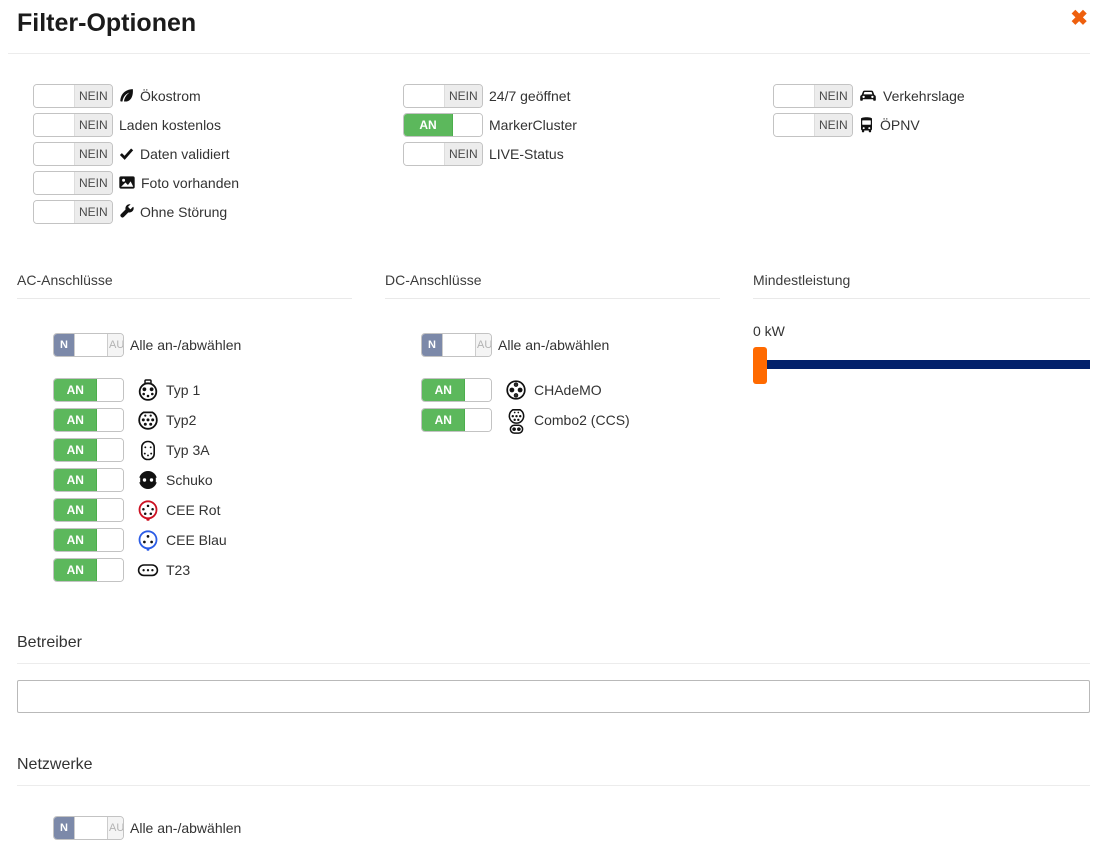  Describe the element at coordinates (456, 390) in the screenshot. I see `chademo-toggle: AN` at that location.